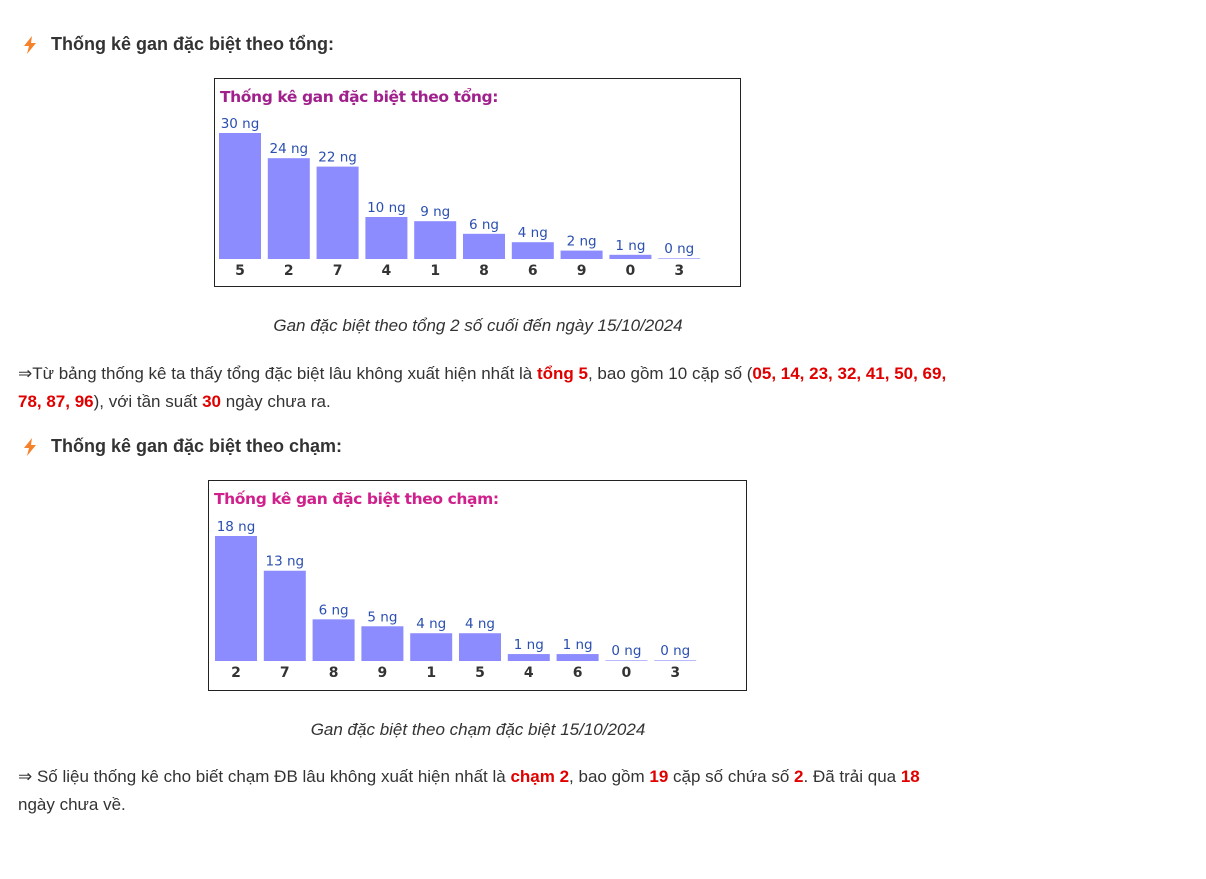  Describe the element at coordinates (197, 446) in the screenshot. I see `section-heading-text: Thống kê gan đặc biệt theo chạm:` at that location.